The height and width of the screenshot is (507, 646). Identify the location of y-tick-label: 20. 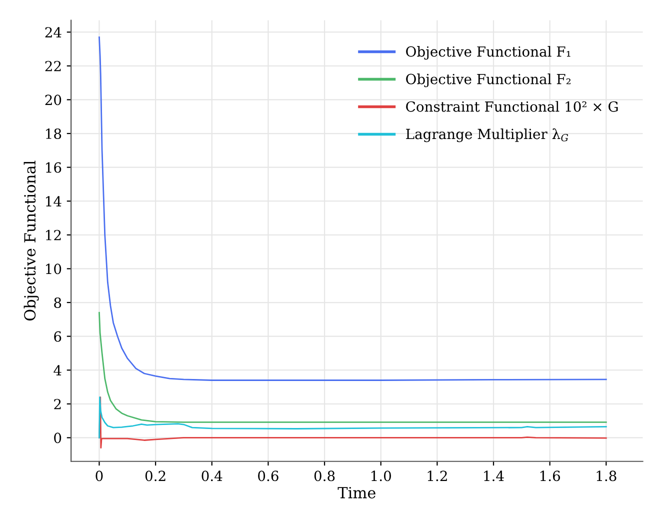
(53, 100).